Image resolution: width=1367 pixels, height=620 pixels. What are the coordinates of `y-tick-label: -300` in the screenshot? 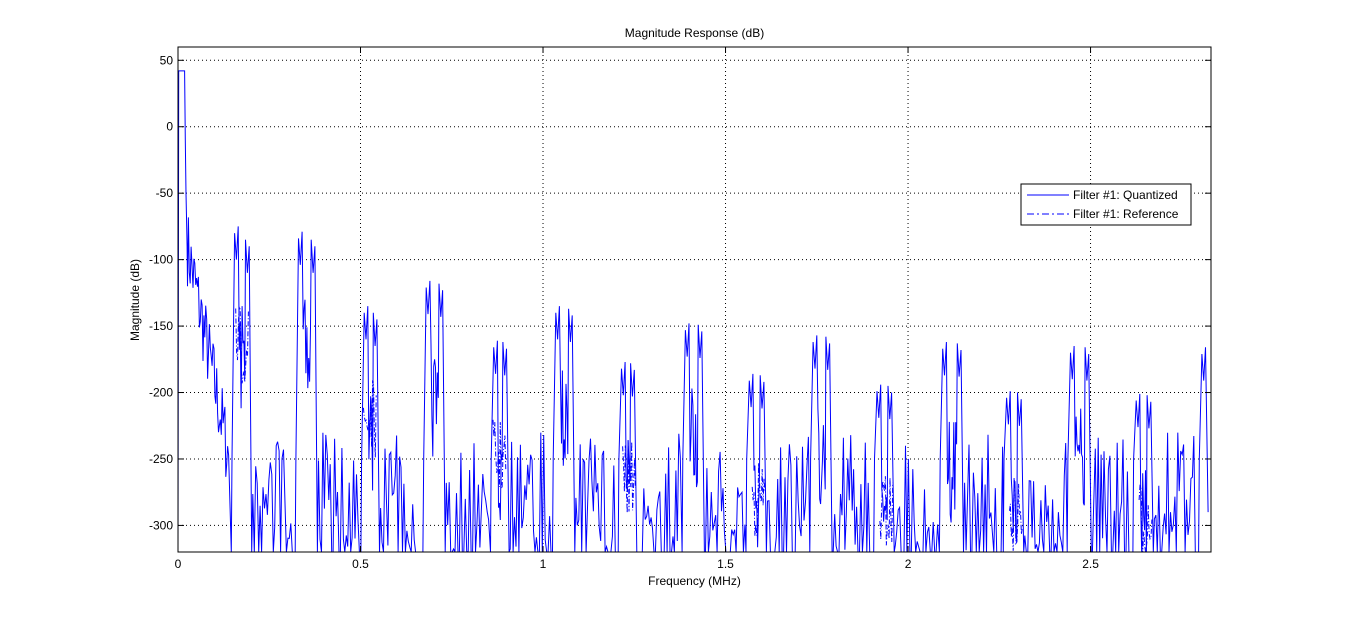 It's located at (161, 525).